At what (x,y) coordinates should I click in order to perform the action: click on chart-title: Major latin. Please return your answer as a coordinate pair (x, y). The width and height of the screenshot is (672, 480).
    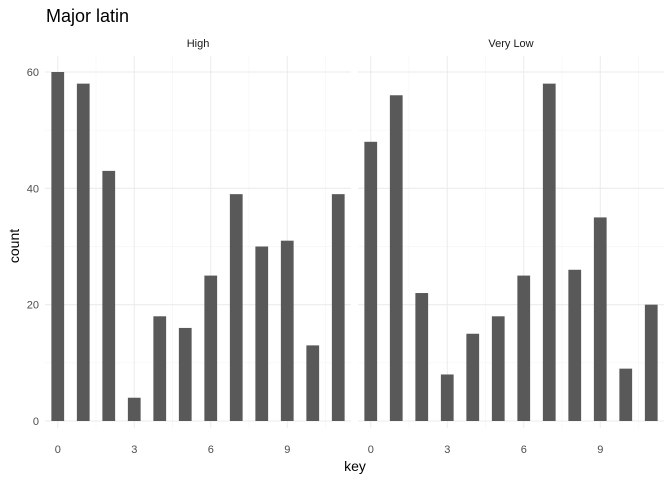
    Looking at the image, I should click on (87, 16).